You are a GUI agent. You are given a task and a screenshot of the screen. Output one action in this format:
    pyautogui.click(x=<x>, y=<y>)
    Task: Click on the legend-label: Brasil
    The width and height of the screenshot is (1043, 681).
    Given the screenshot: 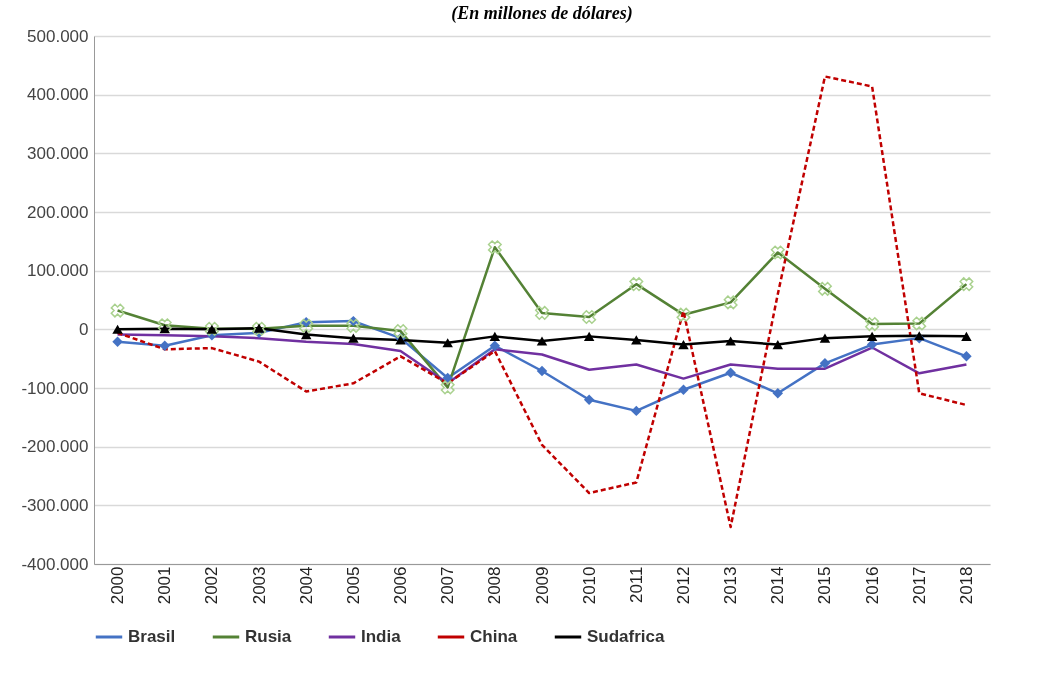 What is the action you would take?
    pyautogui.click(x=152, y=636)
    